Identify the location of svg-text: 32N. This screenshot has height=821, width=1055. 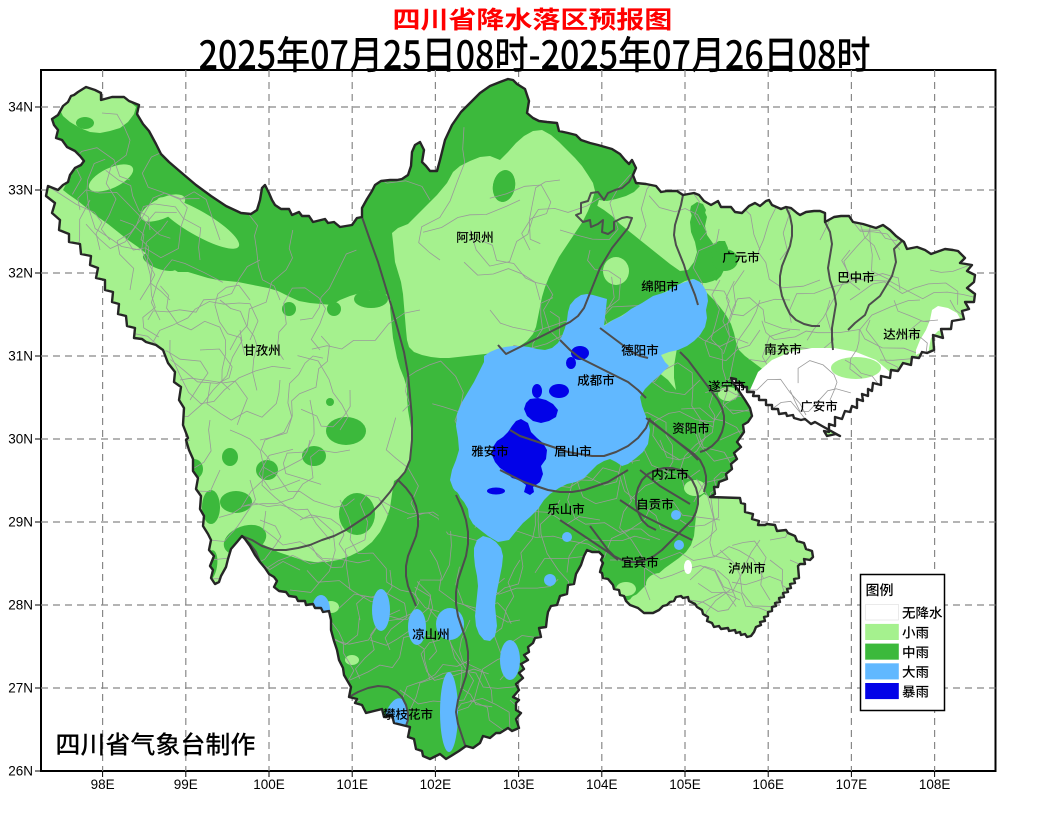
(20, 273).